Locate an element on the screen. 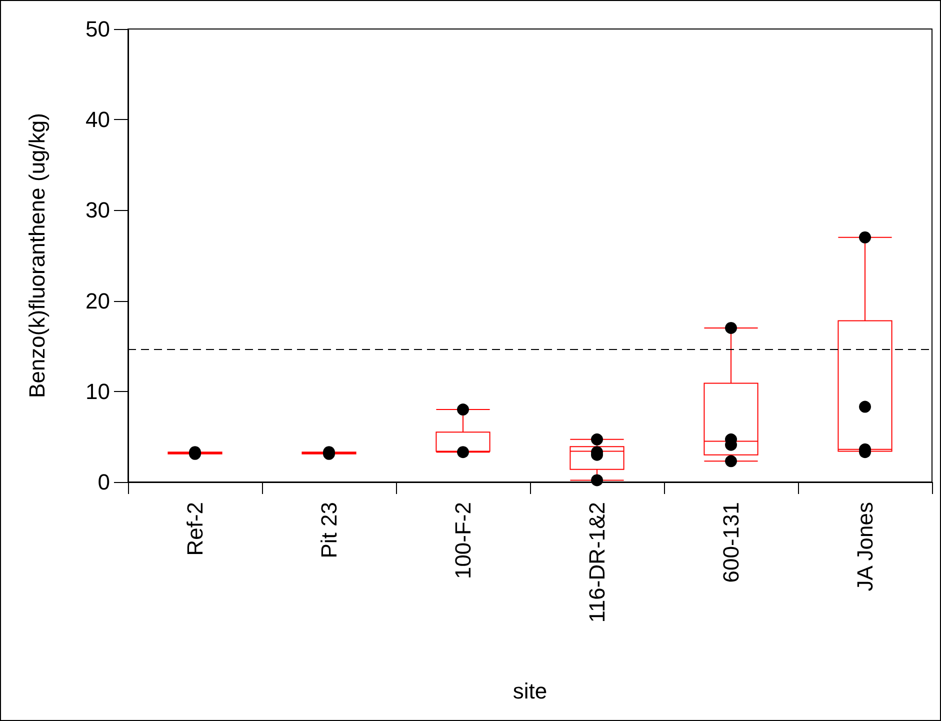  y-tick-label: 20 is located at coordinates (98, 301).